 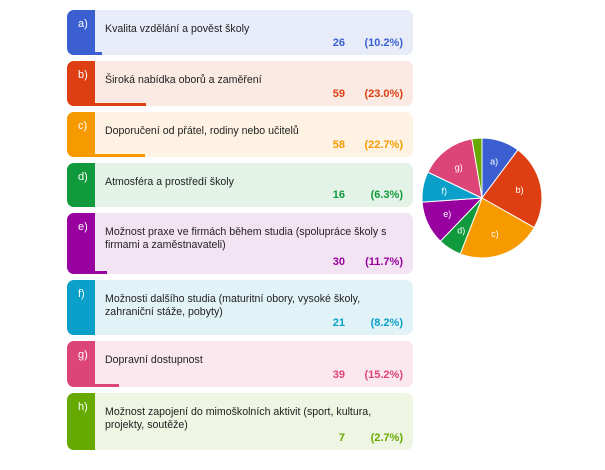 I want to click on option-letter: h), so click(x=83, y=407).